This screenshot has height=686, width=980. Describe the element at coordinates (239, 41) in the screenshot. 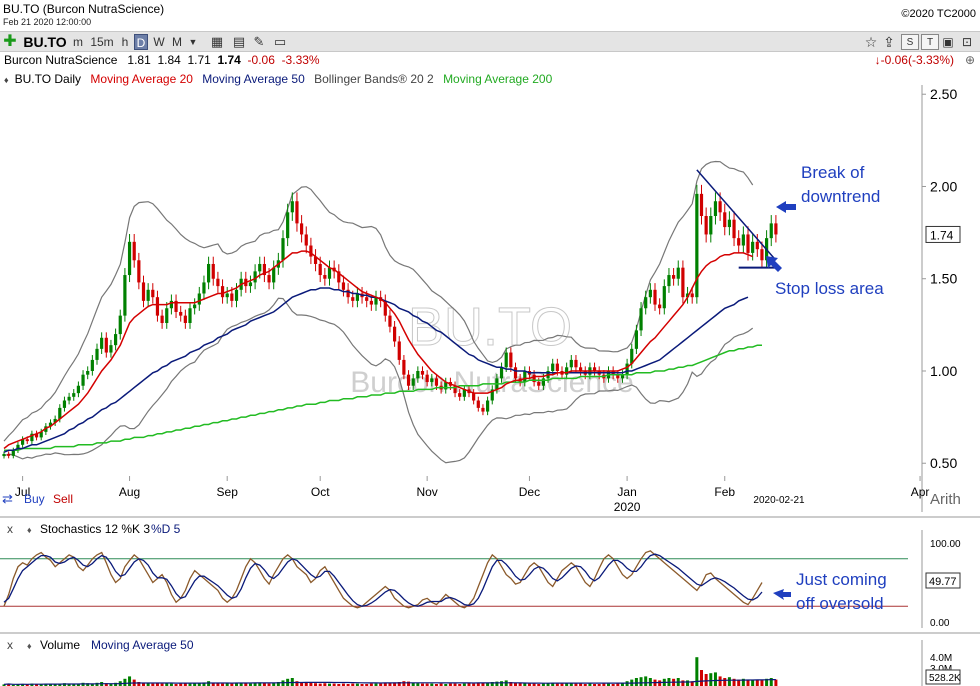

I see `layout-grid-icon: ▤` at that location.